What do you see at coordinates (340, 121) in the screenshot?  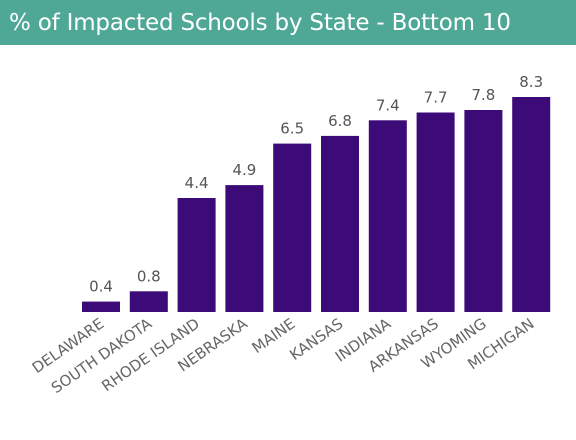 I see `data-label: 6.8` at bounding box center [340, 121].